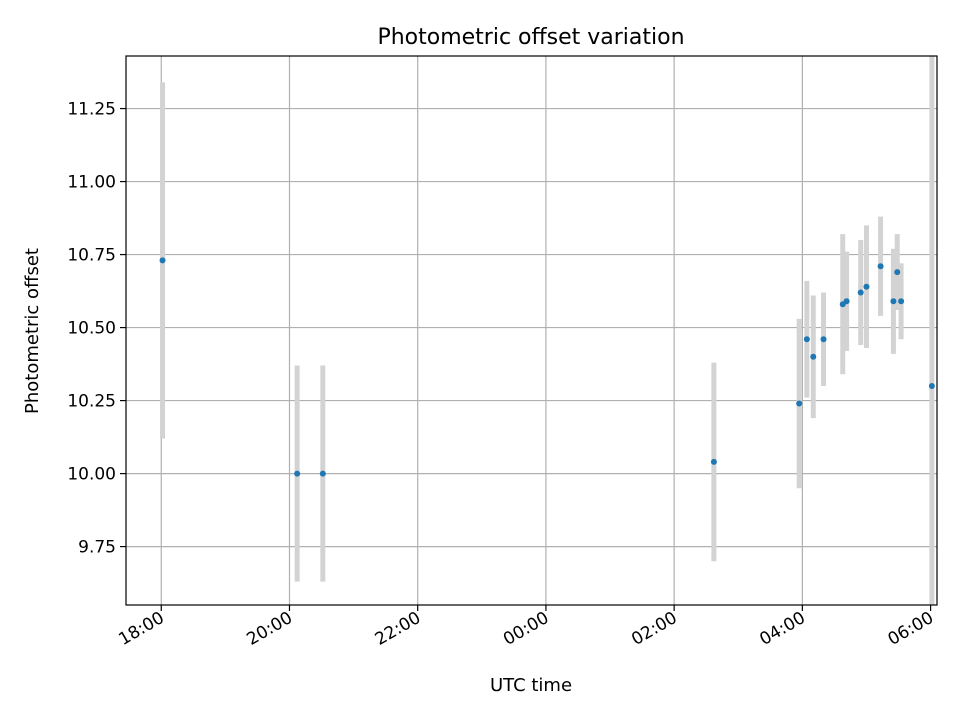  Describe the element at coordinates (91, 256) in the screenshot. I see `y-tick-label: 10.75` at that location.